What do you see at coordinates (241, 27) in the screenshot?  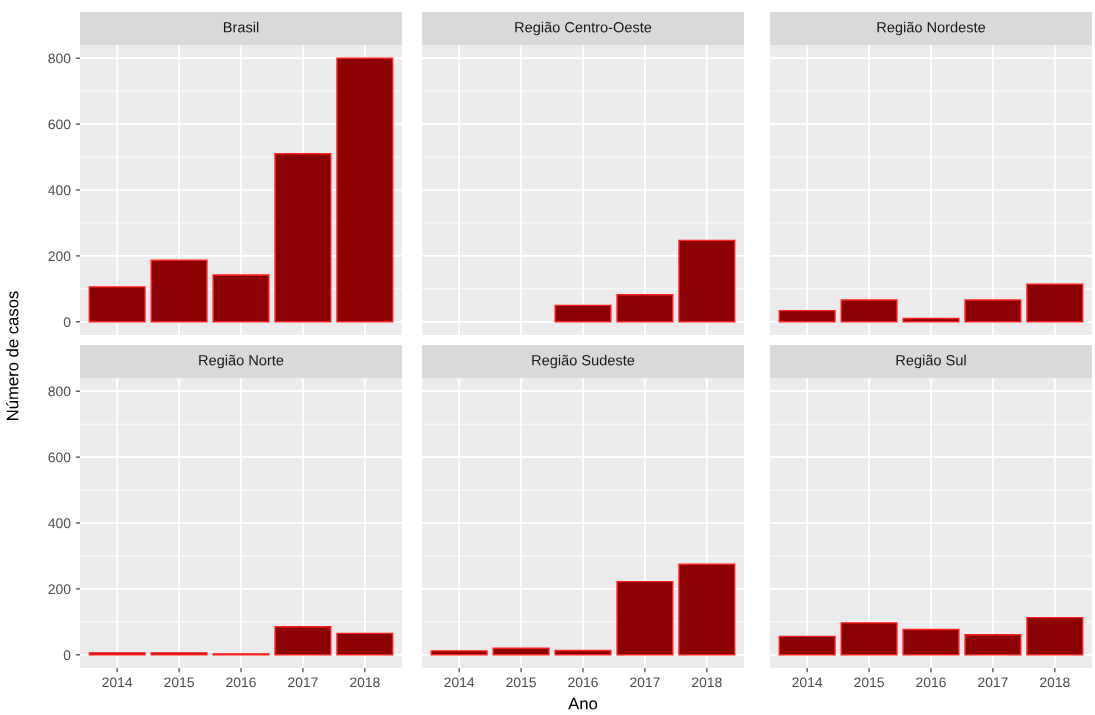 I see `chart-title: Brasil` at bounding box center [241, 27].